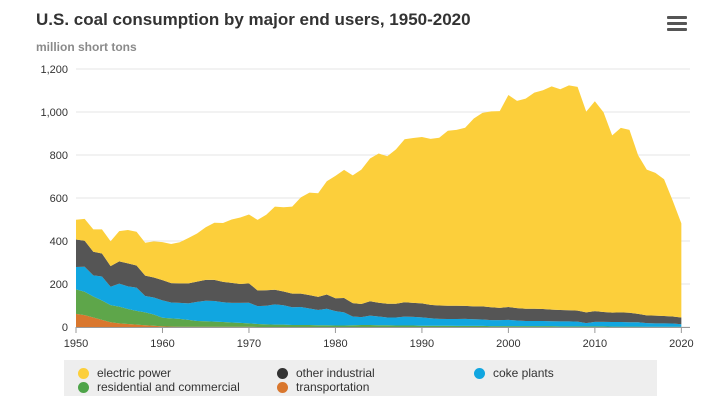 Image resolution: width=717 pixels, height=410 pixels. I want to click on x-tick-label: 1960, so click(162, 344).